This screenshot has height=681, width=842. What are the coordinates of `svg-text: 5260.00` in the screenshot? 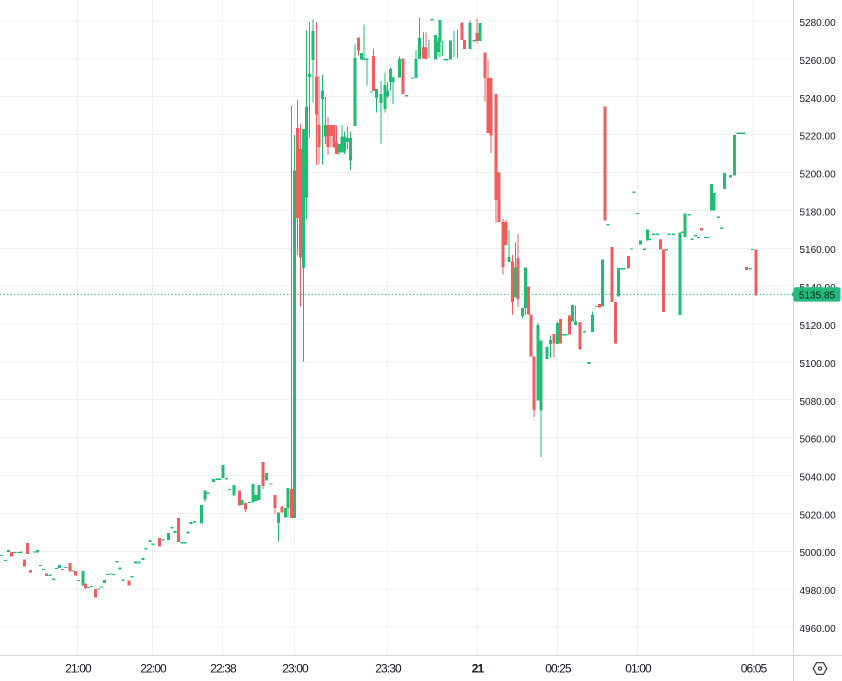 It's located at (818, 61).